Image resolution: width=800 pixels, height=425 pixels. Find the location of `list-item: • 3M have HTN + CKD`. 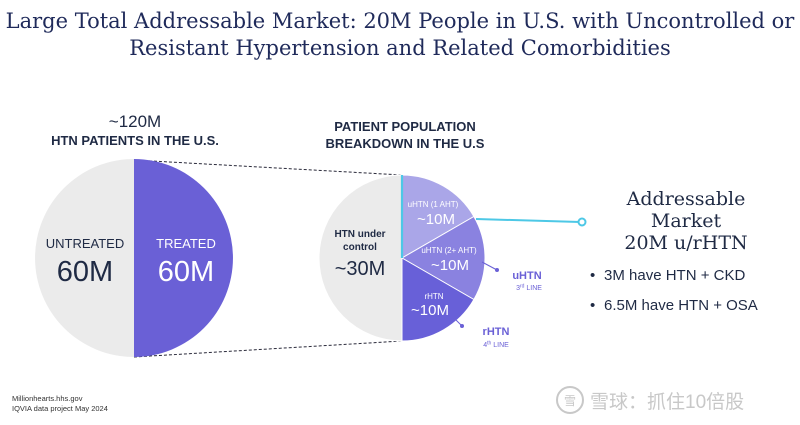

list-item: • 3M have HTN + CKD is located at coordinates (674, 281).